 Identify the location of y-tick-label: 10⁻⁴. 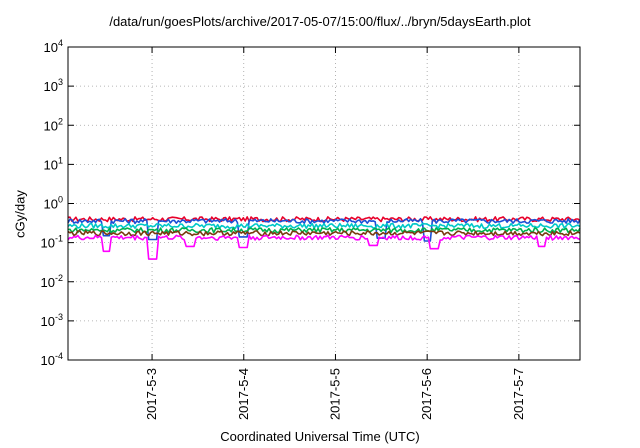
(52, 359).